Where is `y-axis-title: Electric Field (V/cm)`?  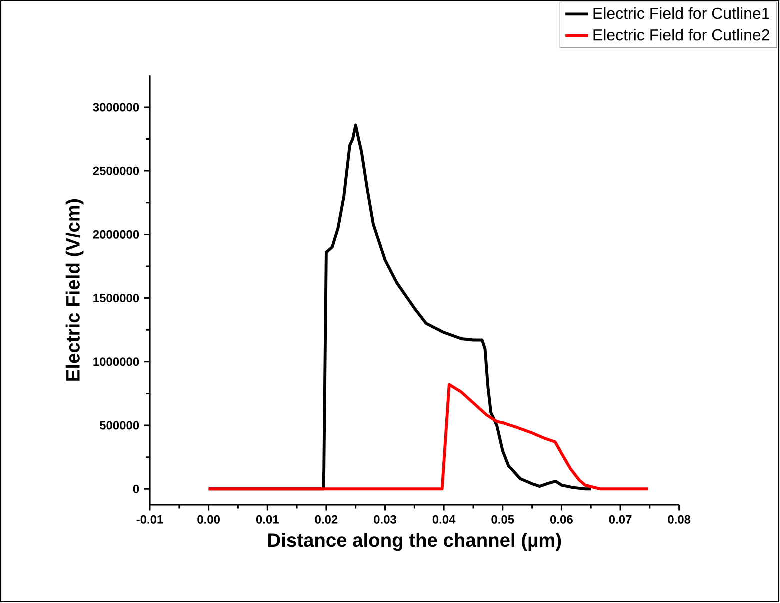
y-axis-title: Electric Field (V/cm) is located at coordinates (75, 290).